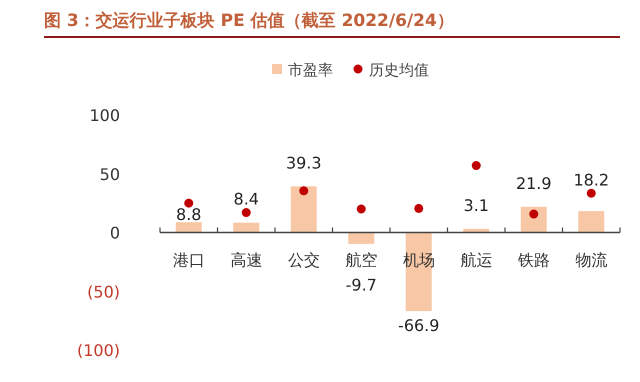 This screenshot has height=382, width=640. What do you see at coordinates (476, 260) in the screenshot?
I see `x-tick-label: 航运` at bounding box center [476, 260].